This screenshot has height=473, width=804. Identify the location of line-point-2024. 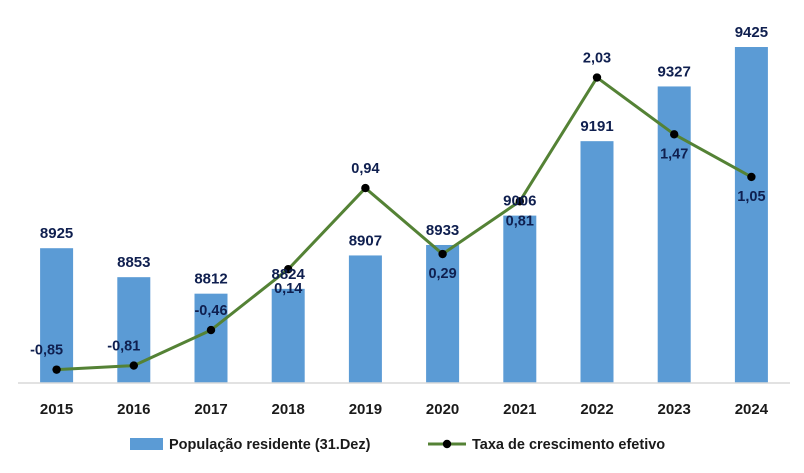
(751, 177).